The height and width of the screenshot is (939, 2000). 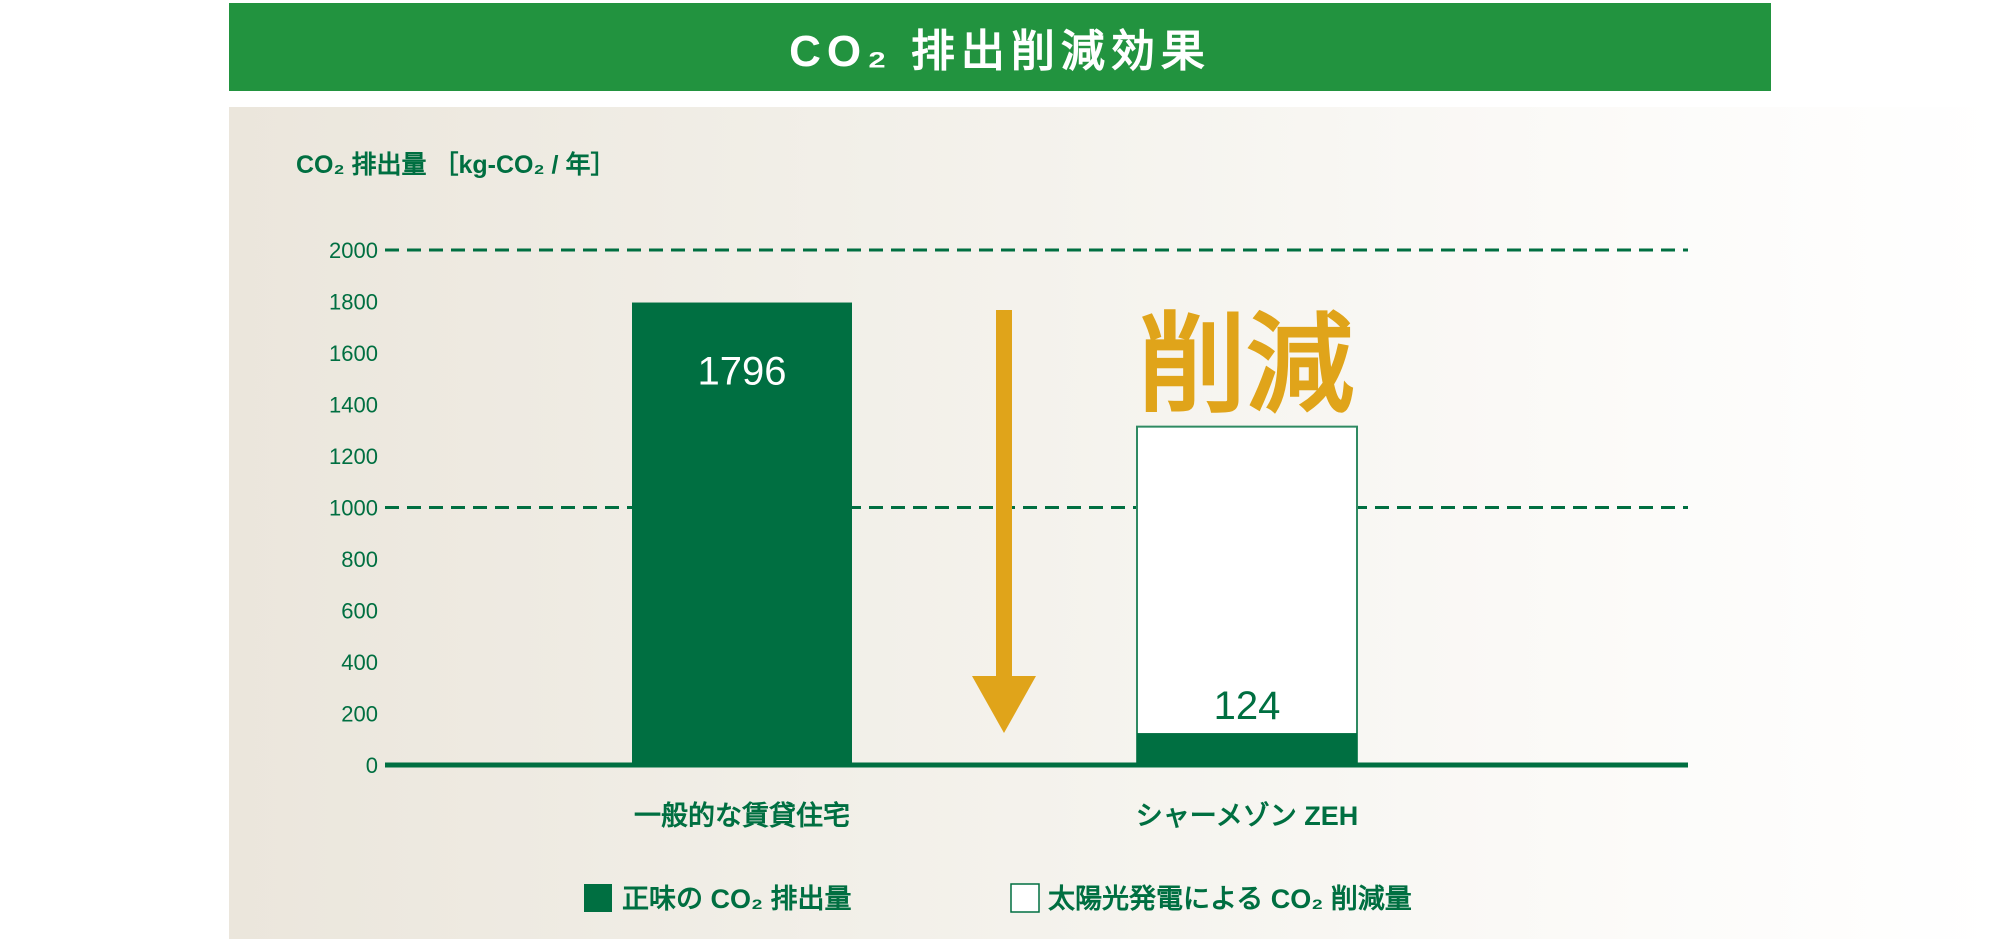 What do you see at coordinates (359, 714) in the screenshot?
I see `y-tick-label: 200` at bounding box center [359, 714].